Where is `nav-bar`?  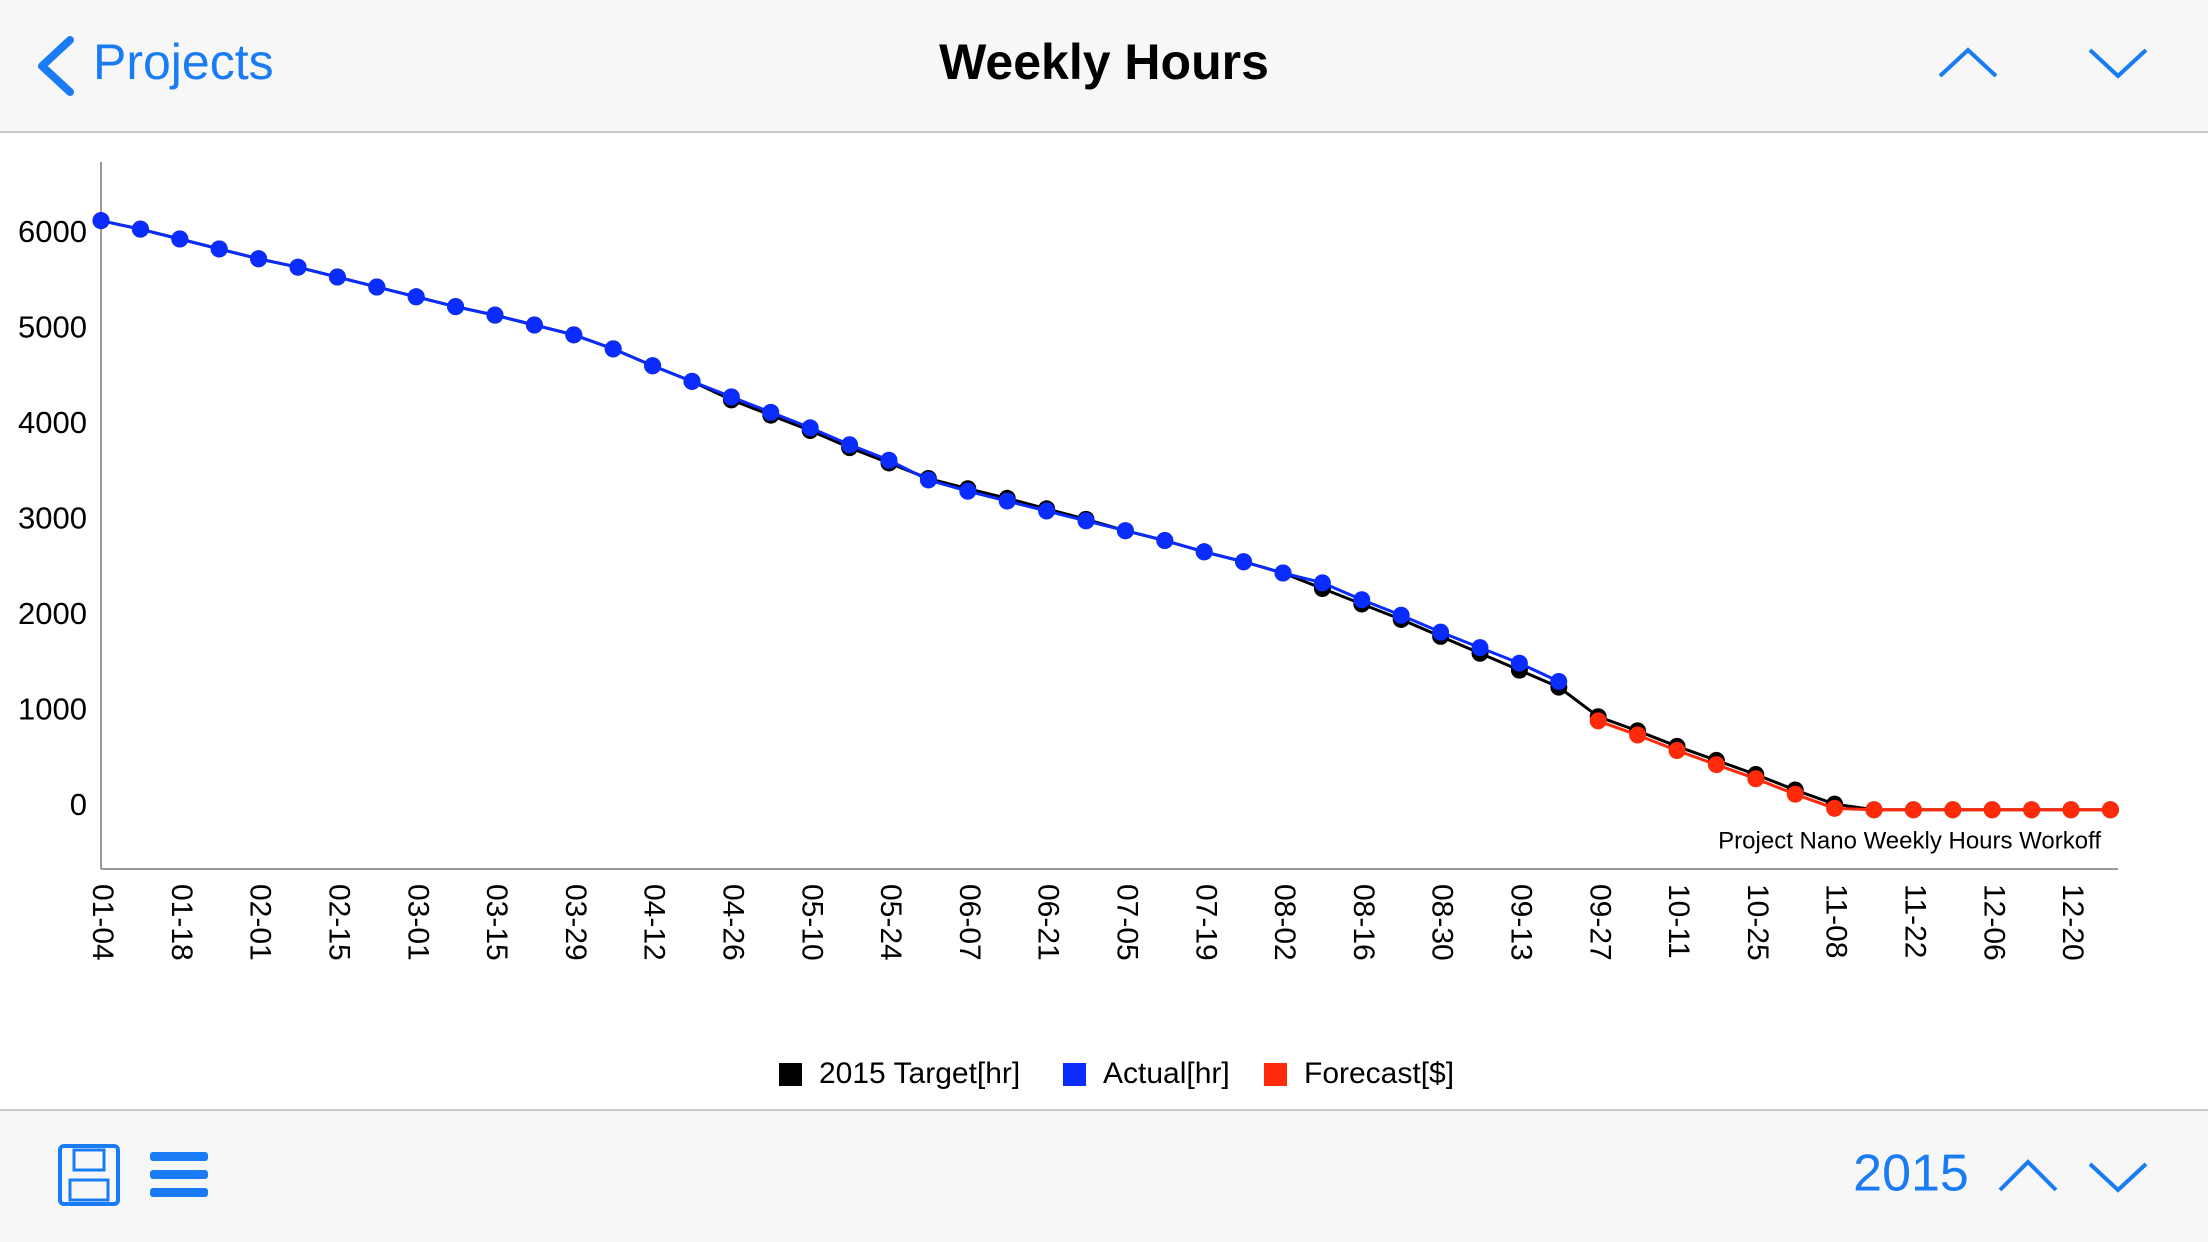
nav-bar is located at coordinates (1104, 66).